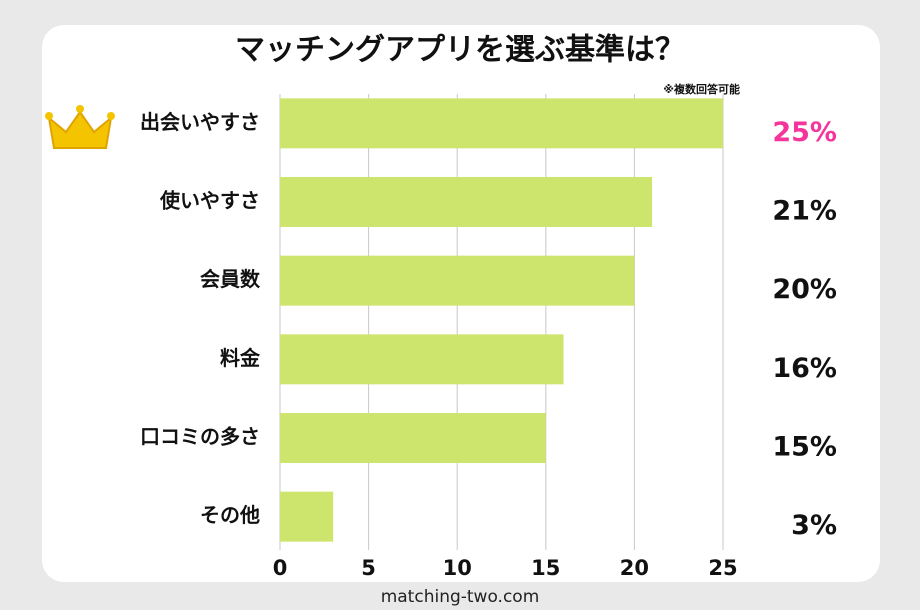 The width and height of the screenshot is (920, 610). I want to click on value-label: 20%, so click(804, 289).